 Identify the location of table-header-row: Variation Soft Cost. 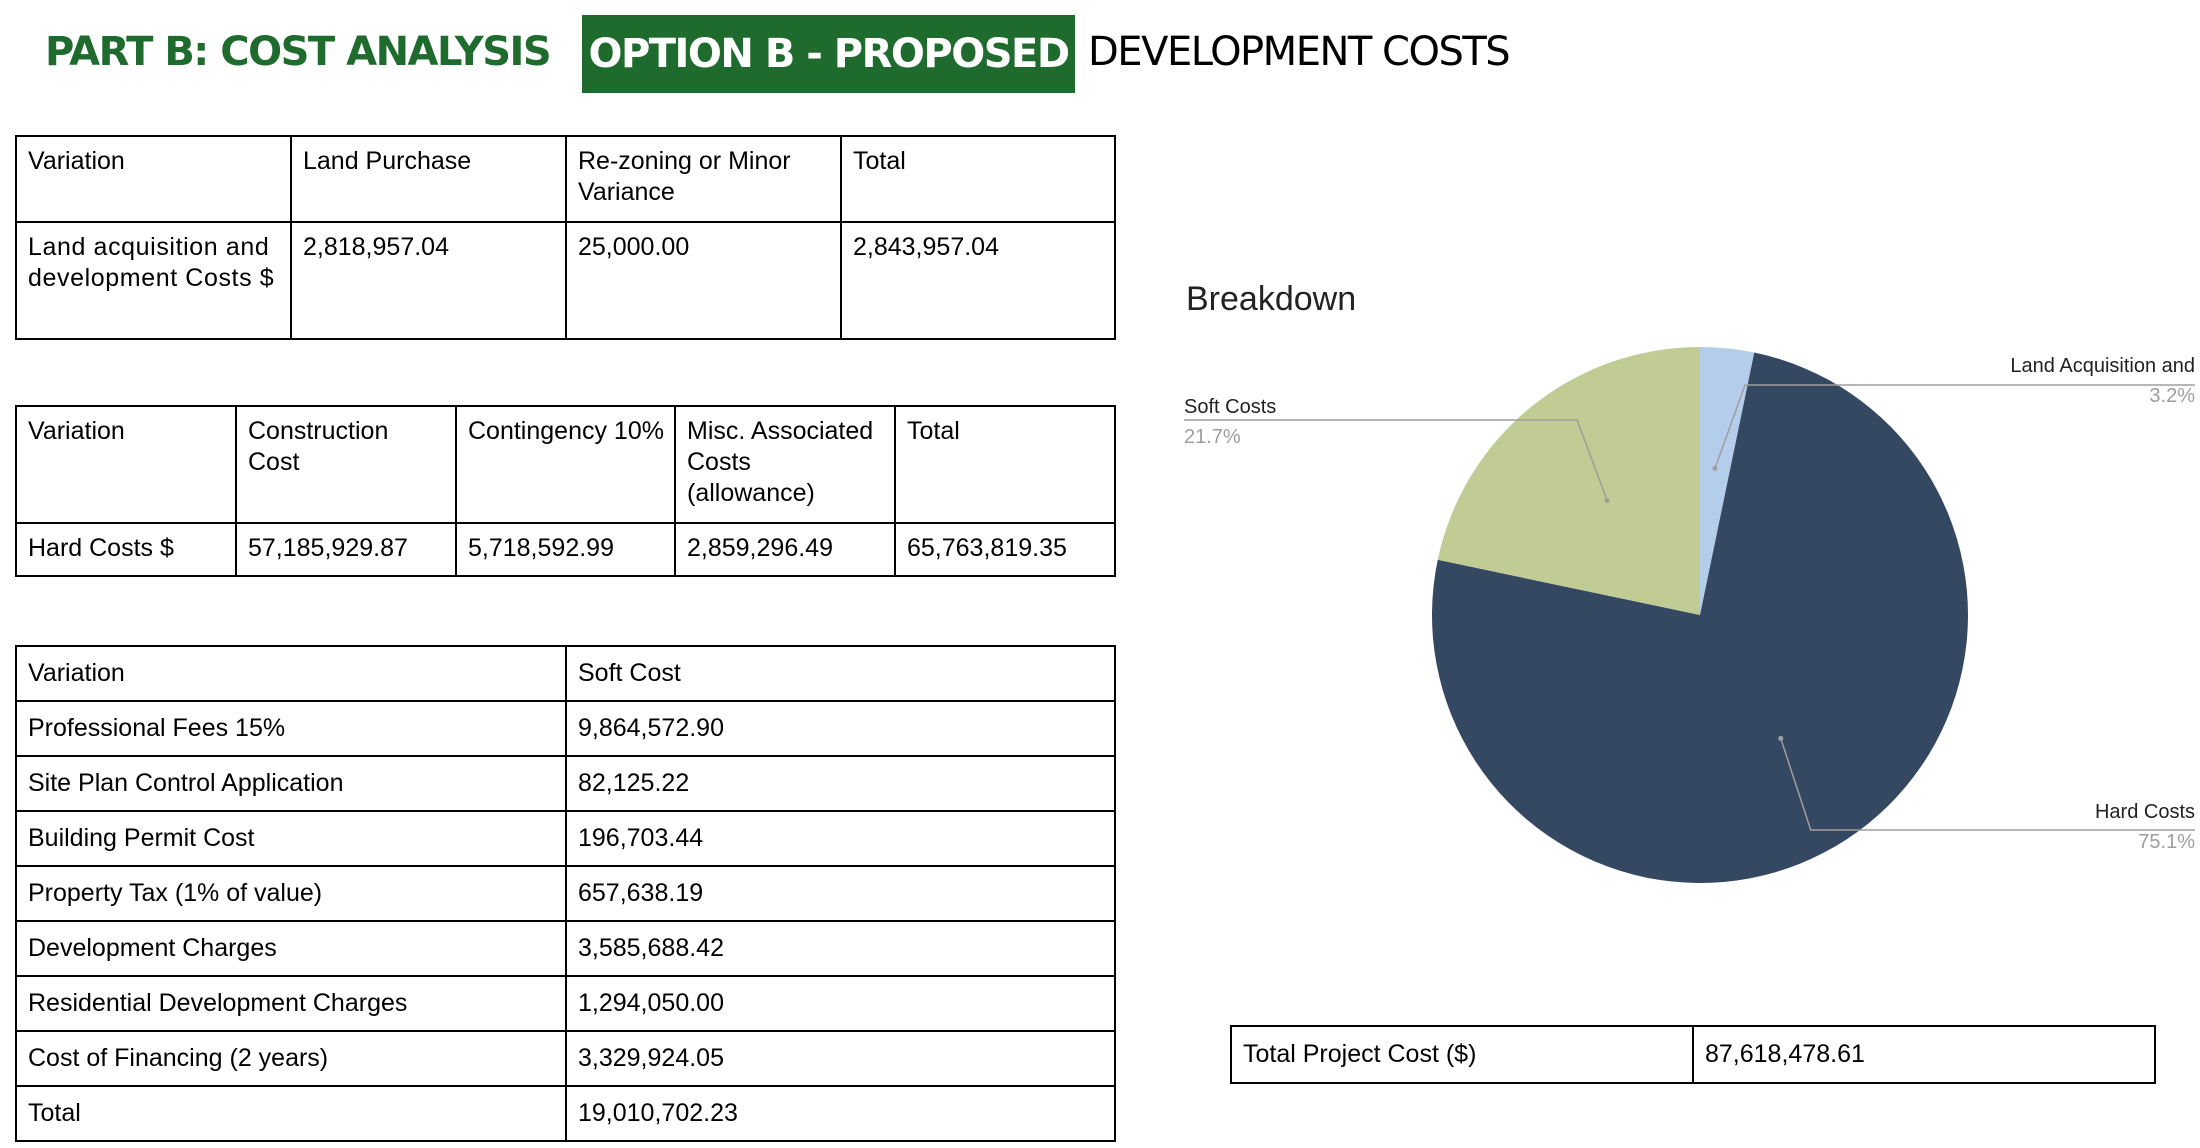
(565, 673).